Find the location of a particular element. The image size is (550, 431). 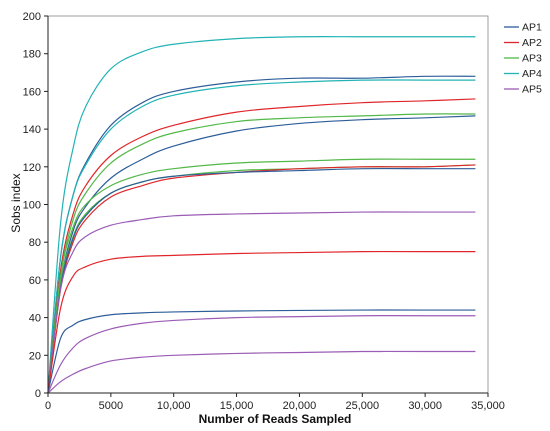

y-tick-label: 180 is located at coordinates (32, 55).